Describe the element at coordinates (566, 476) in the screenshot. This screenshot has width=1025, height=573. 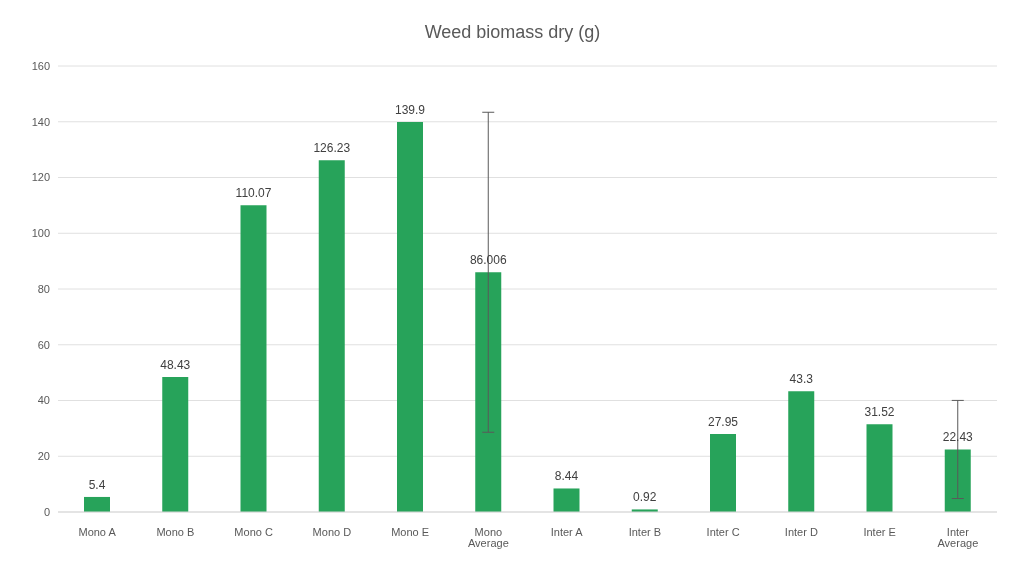
I see `data-label: 8.44` at that location.